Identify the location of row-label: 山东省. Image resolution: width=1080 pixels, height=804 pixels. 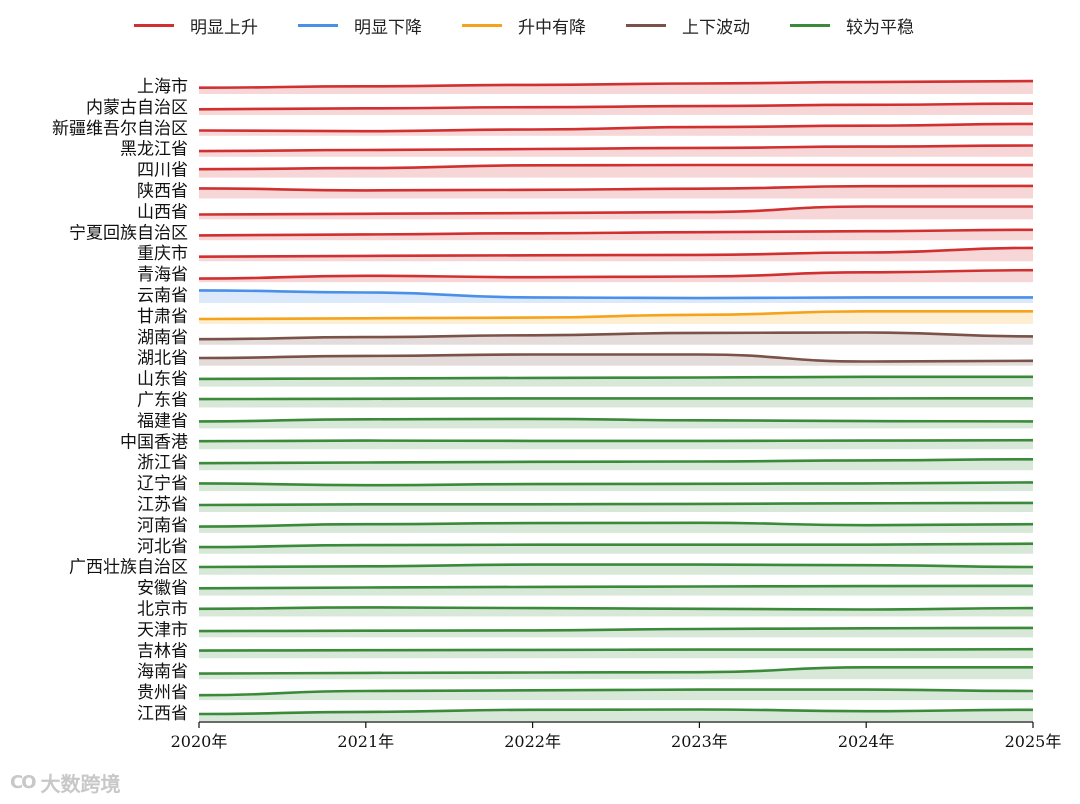
(162, 380).